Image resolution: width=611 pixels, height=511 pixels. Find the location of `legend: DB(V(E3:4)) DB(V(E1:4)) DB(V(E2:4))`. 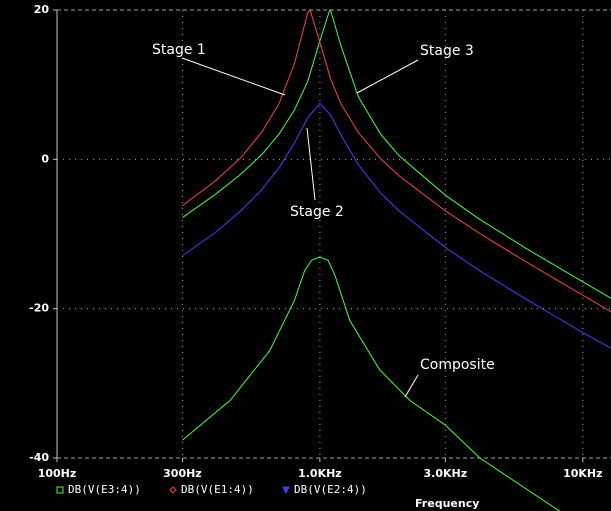

legend: DB(V(E3:4)) DB(V(E1:4)) DB(V(E2:4)) is located at coordinates (211, 489).